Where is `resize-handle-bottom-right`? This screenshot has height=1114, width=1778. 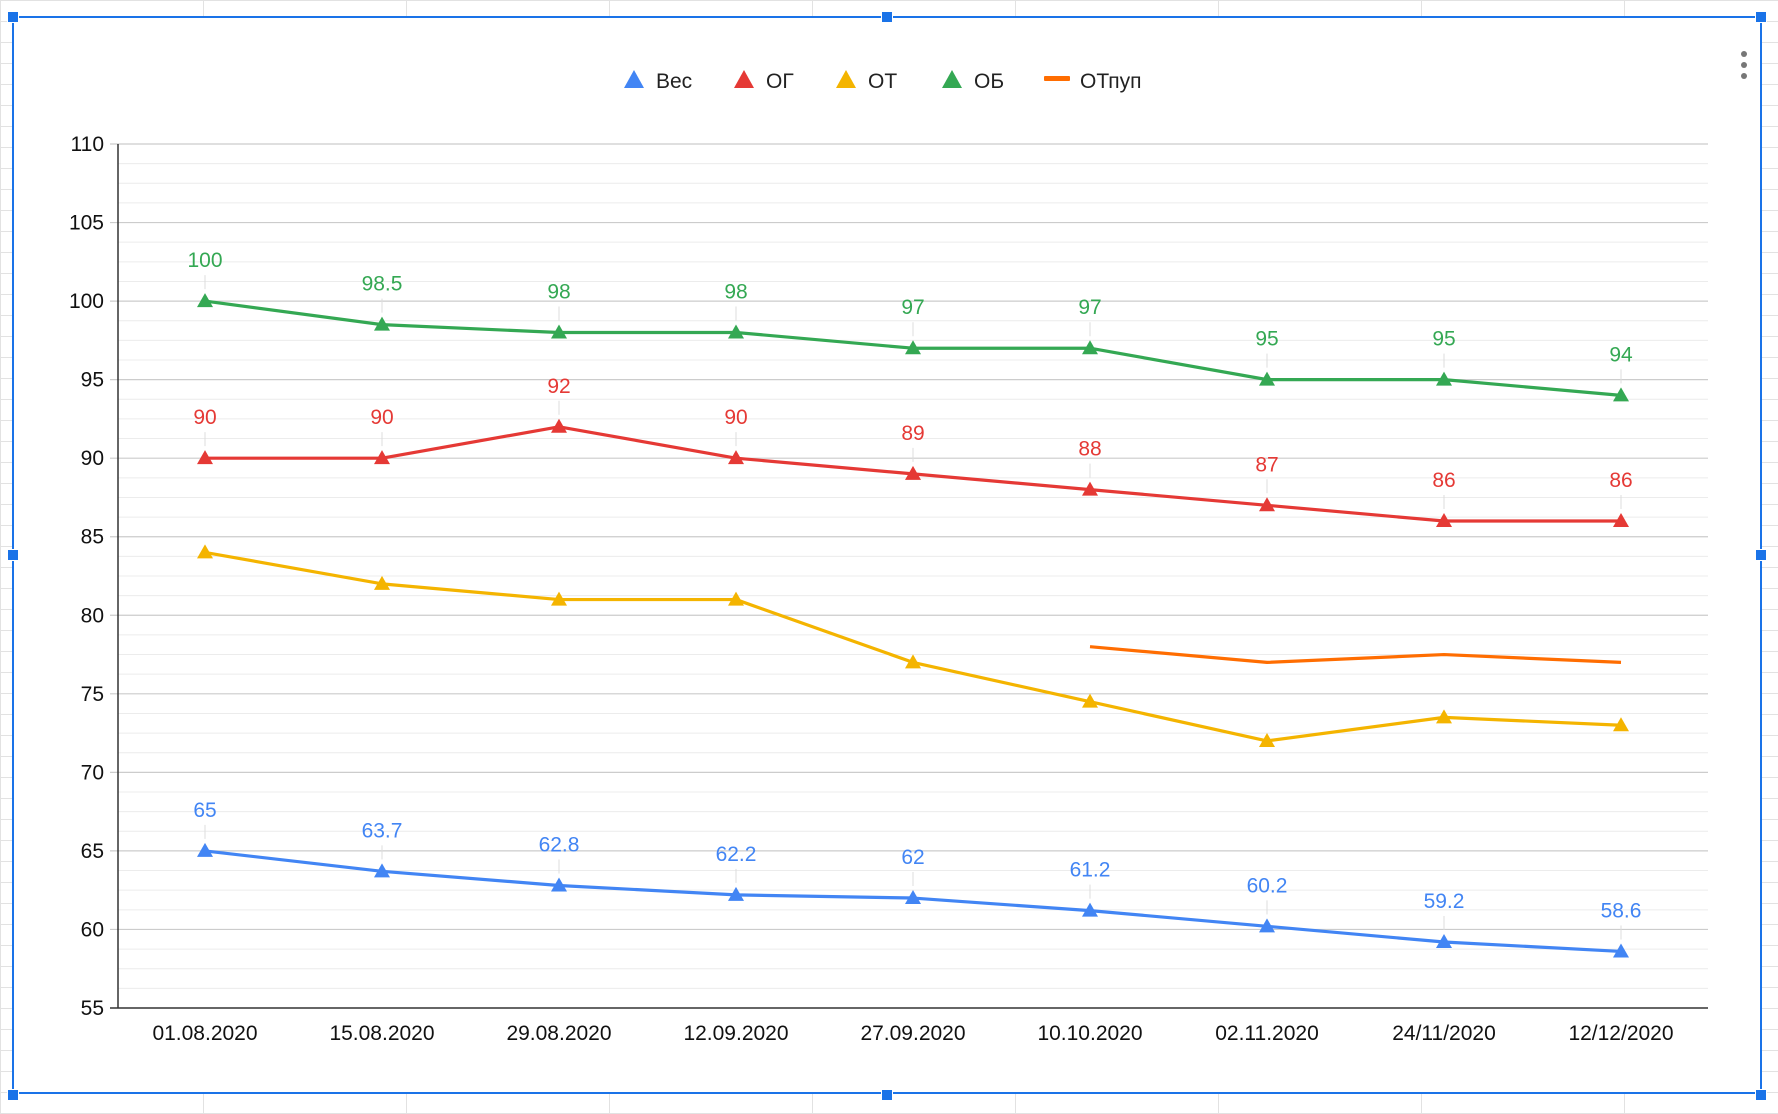
resize-handle-bottom-right is located at coordinates (1761, 1095).